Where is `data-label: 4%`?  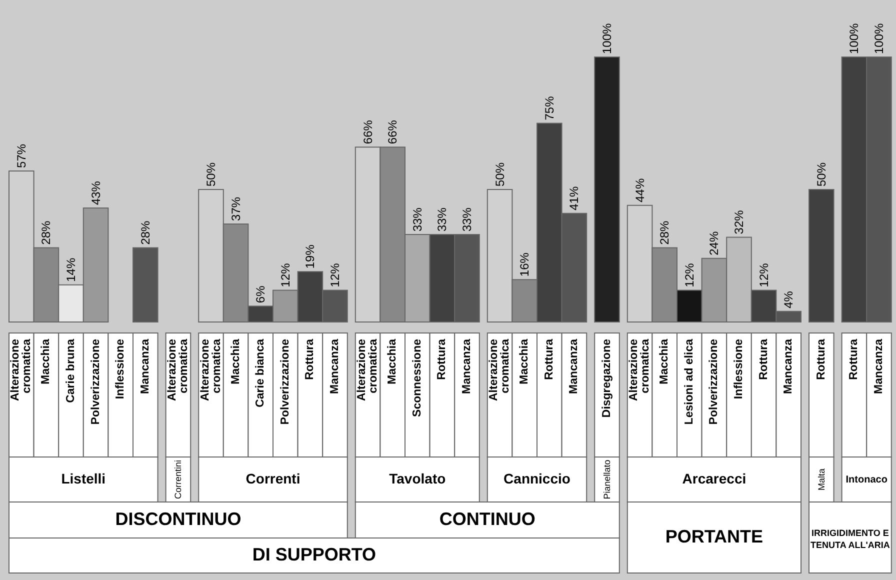
data-label: 4% is located at coordinates (789, 299).